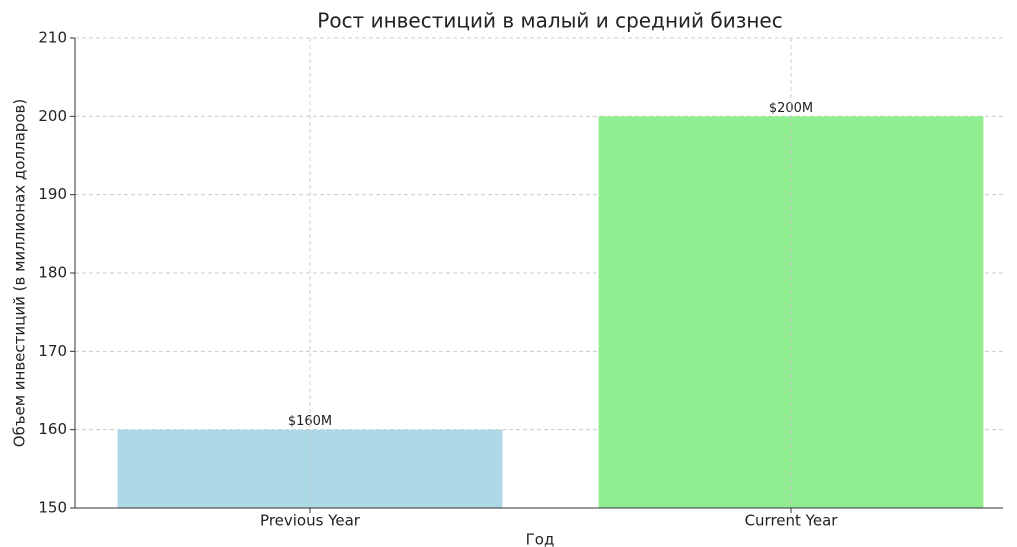  I want to click on x-axis-label: Год, so click(540, 539).